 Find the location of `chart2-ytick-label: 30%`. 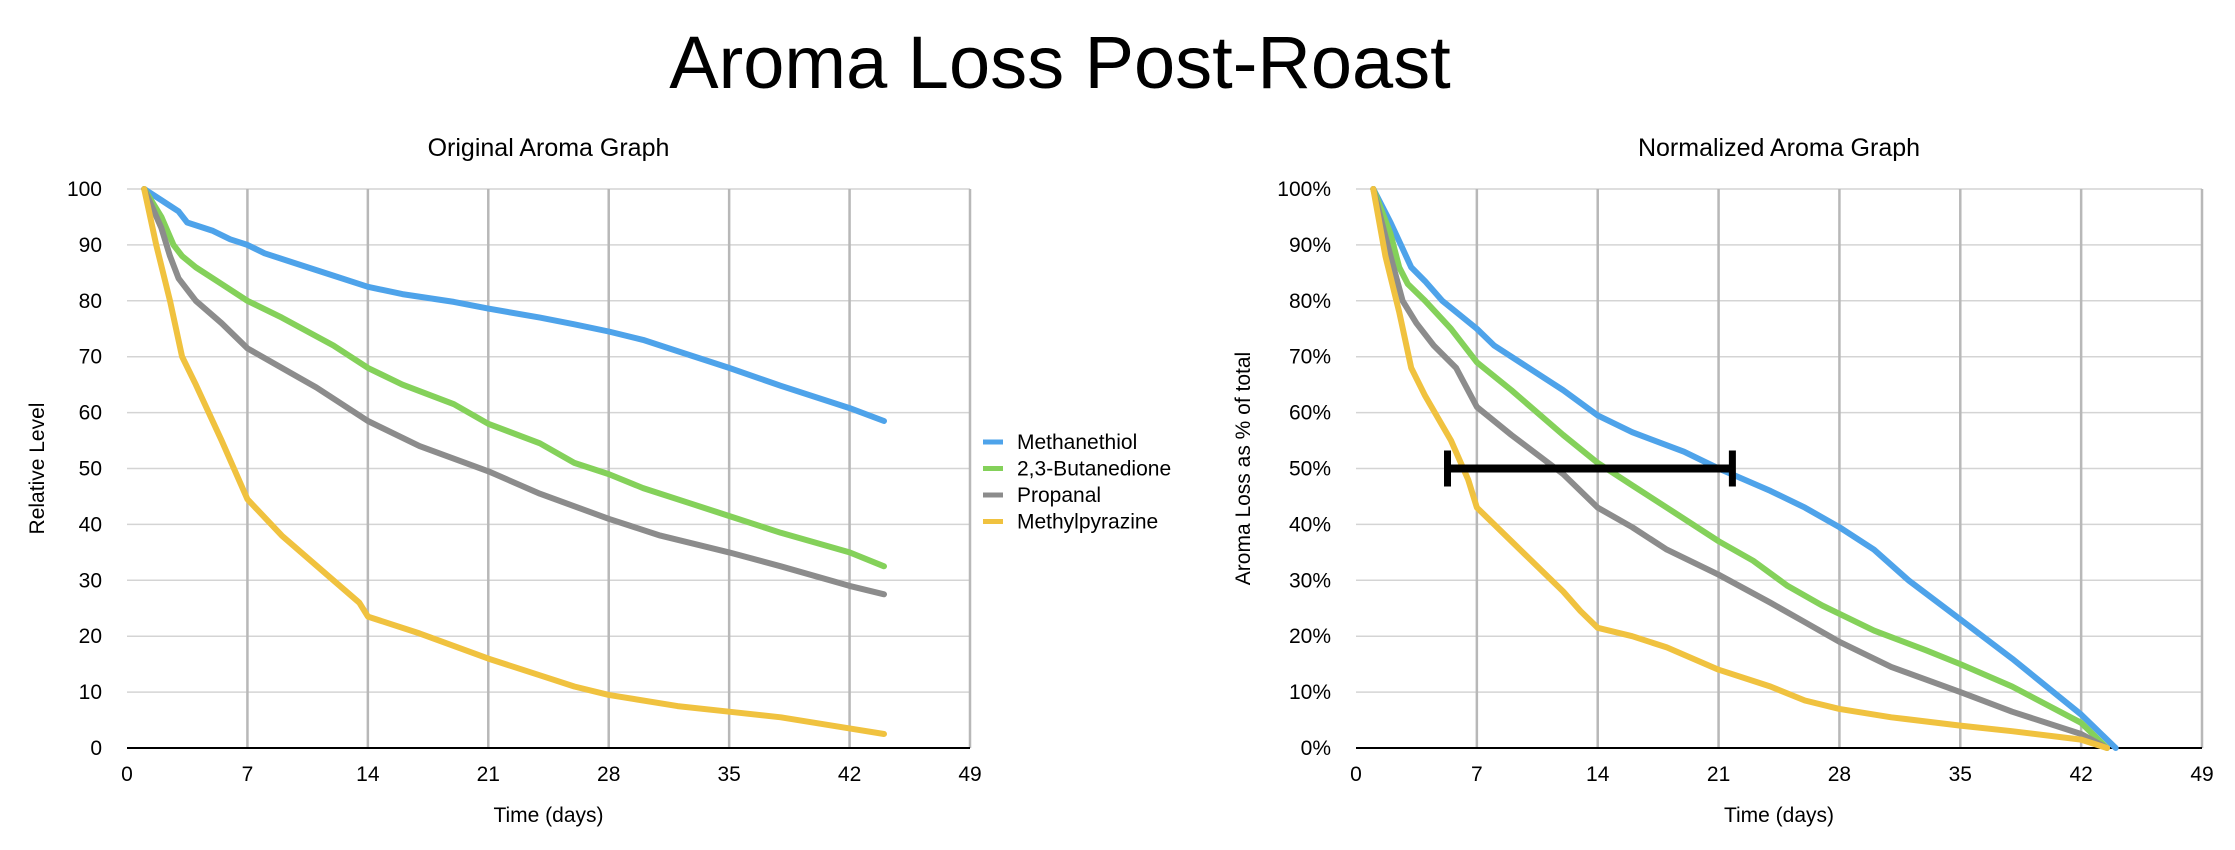

chart2-ytick-label: 30% is located at coordinates (1310, 580).